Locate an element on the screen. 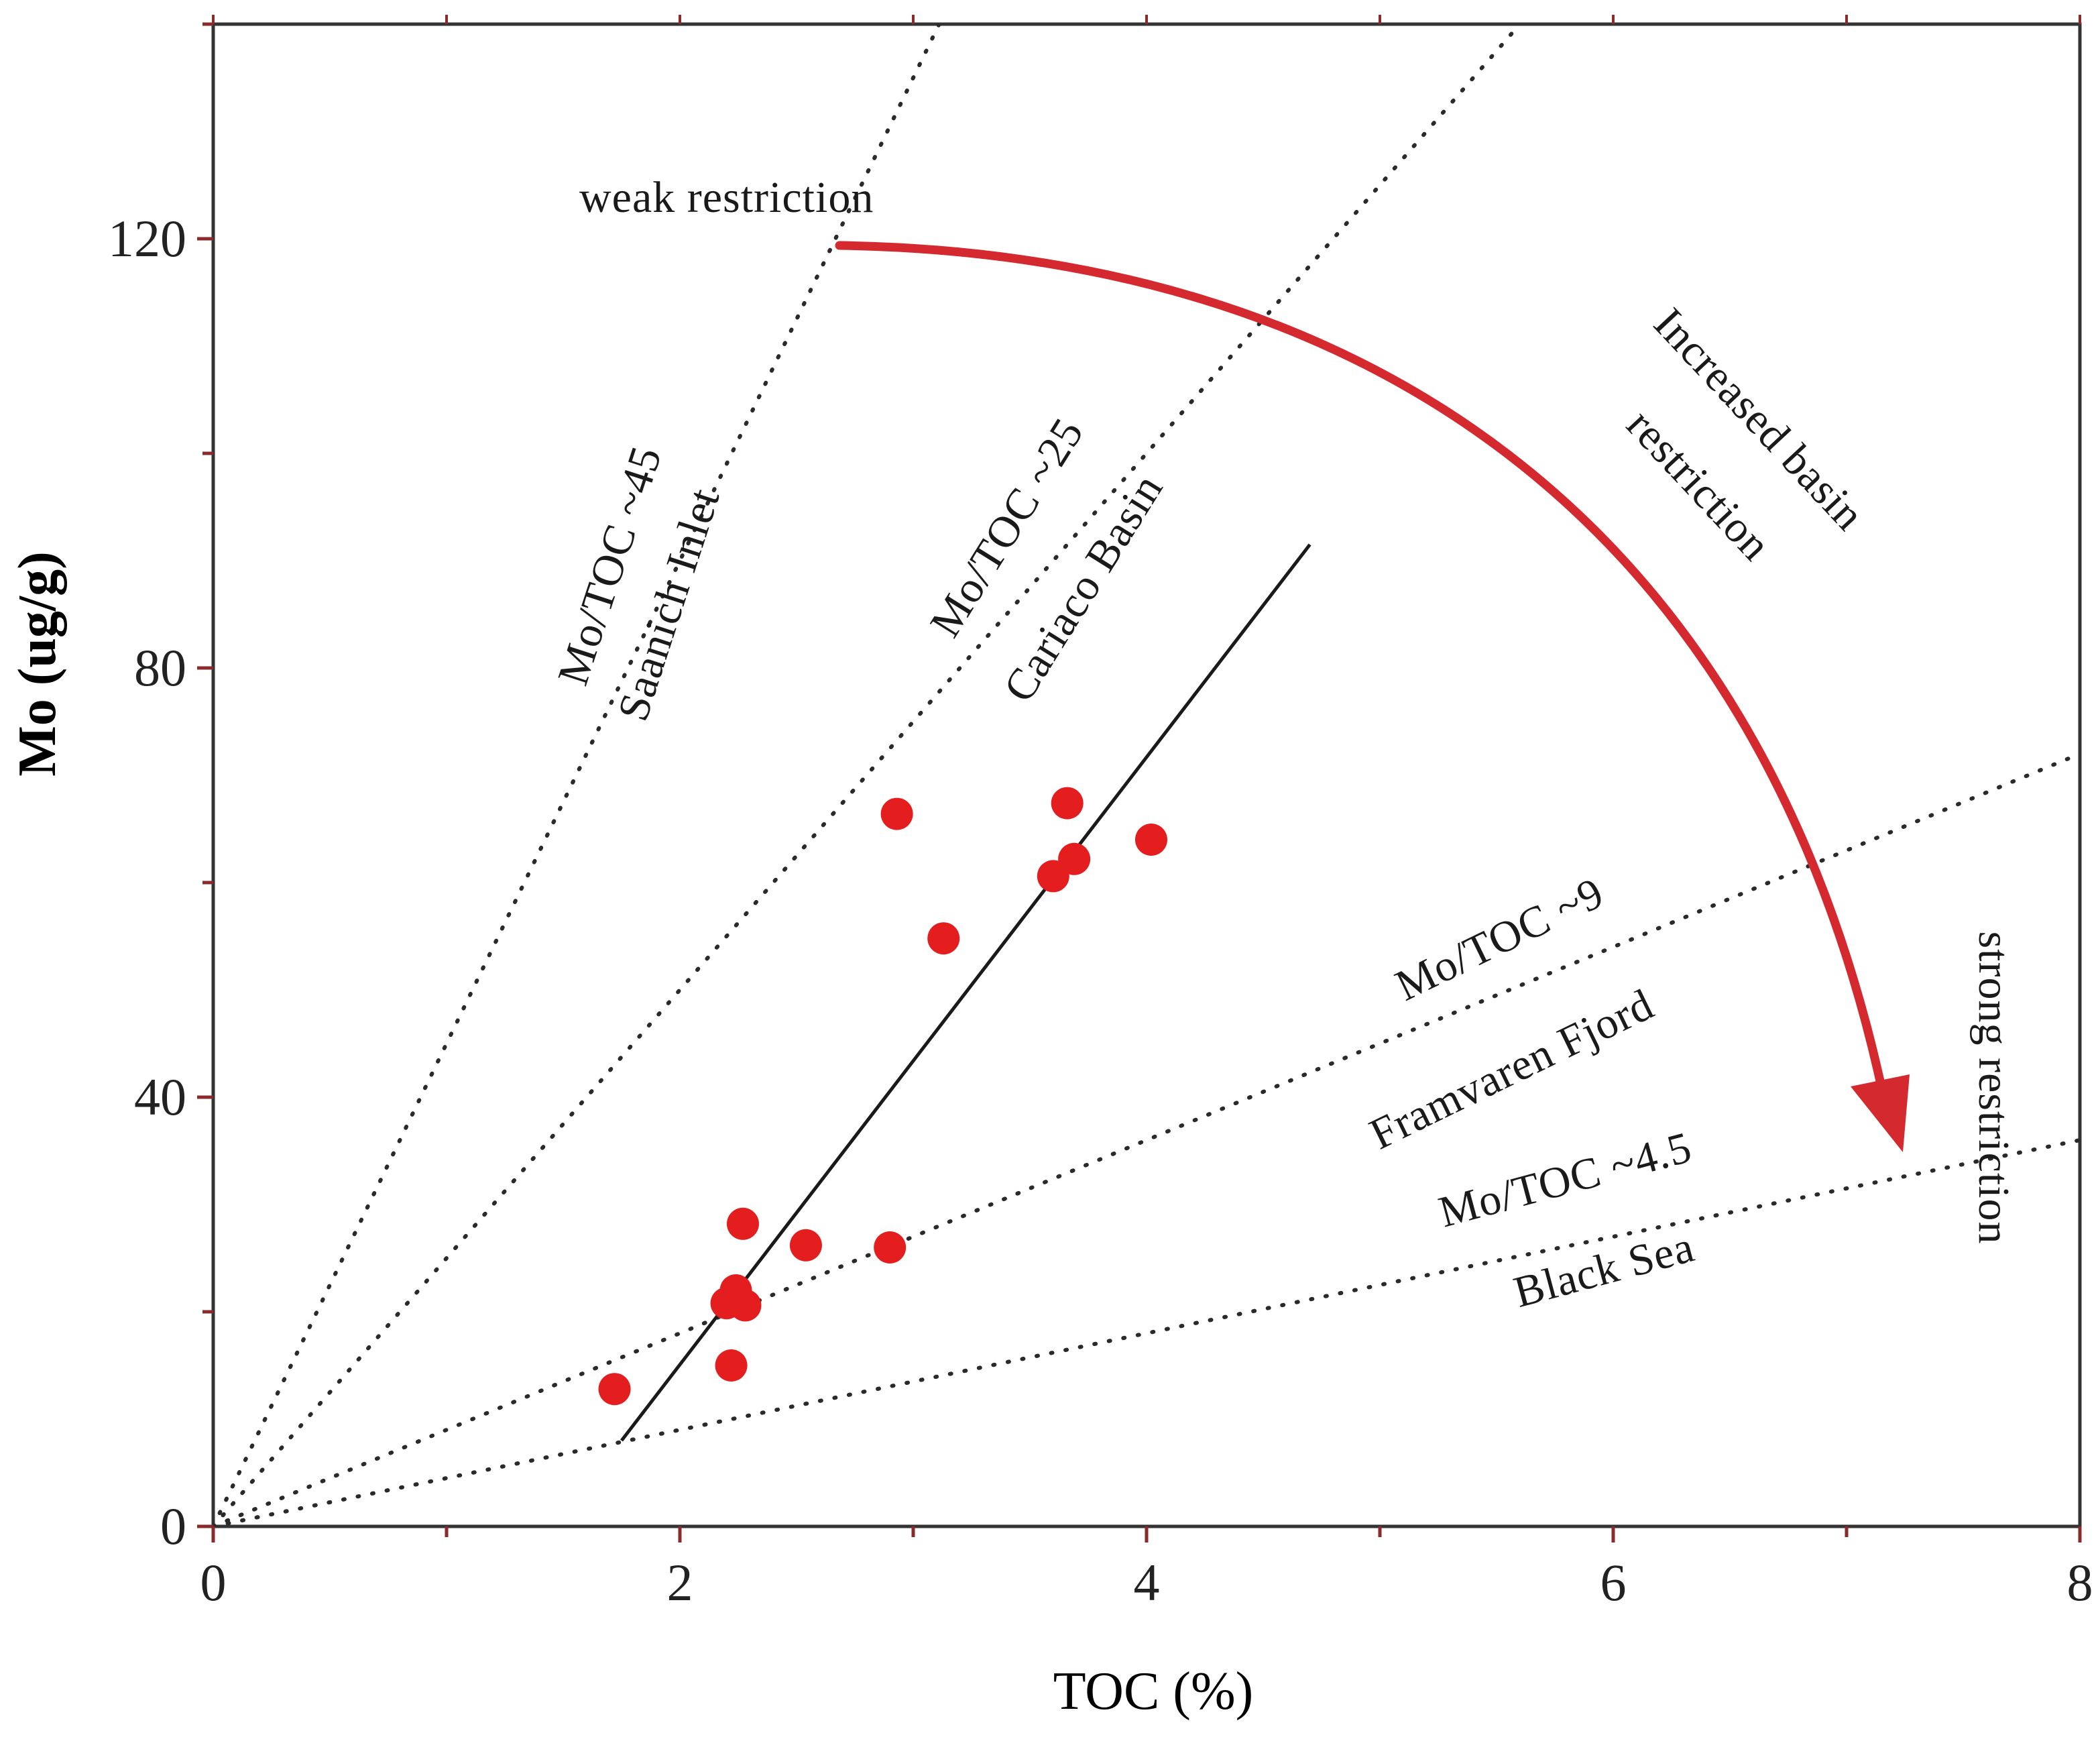 This screenshot has height=1739, width=2100. y-axis-label: Mo (ug/g) is located at coordinates (37, 664).